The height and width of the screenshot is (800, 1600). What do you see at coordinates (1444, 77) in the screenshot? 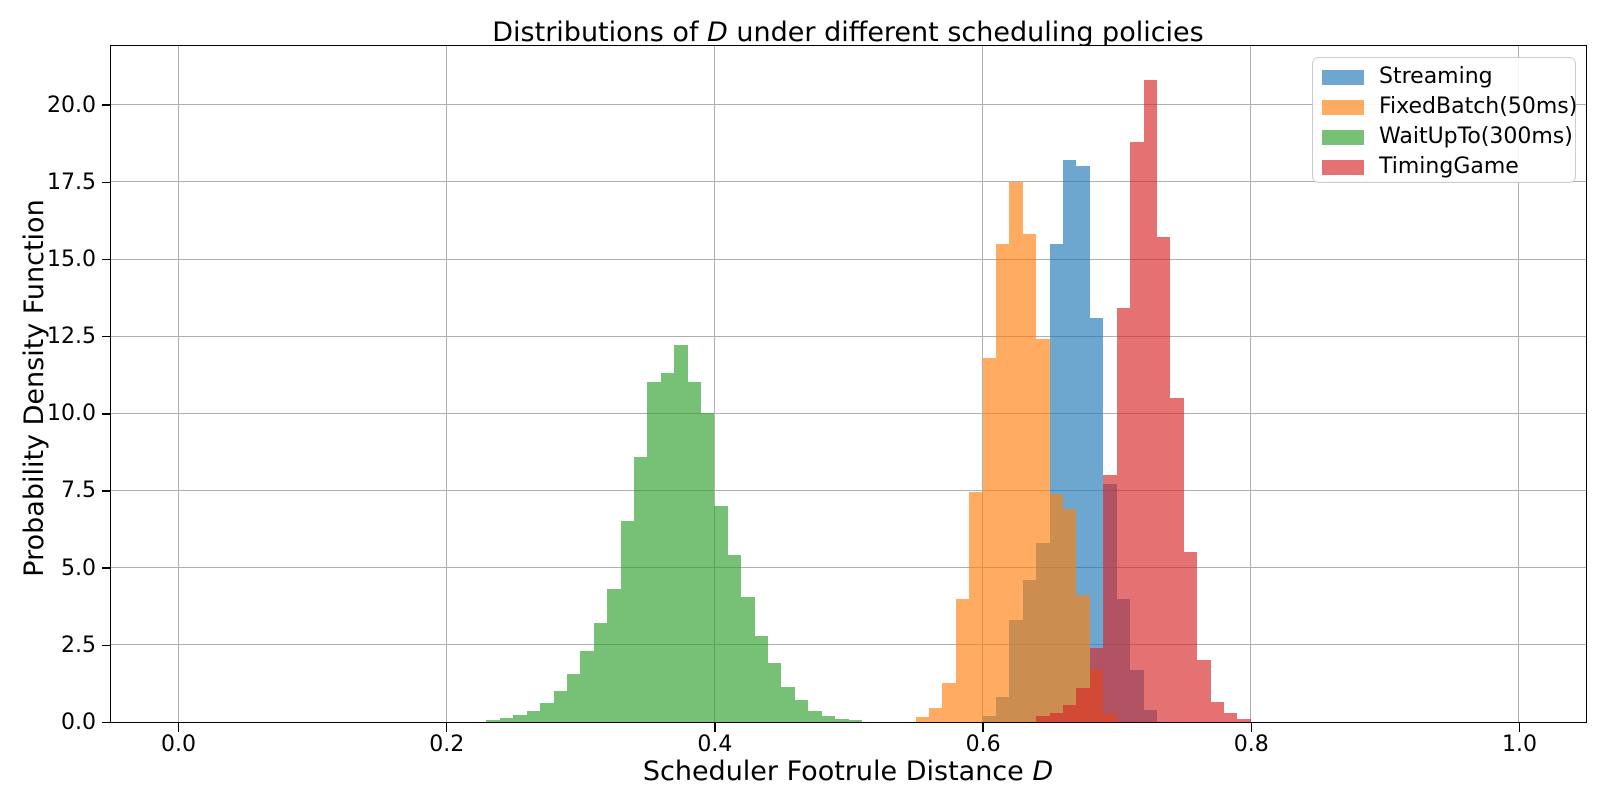
I see `legend-item: Streaming` at bounding box center [1444, 77].